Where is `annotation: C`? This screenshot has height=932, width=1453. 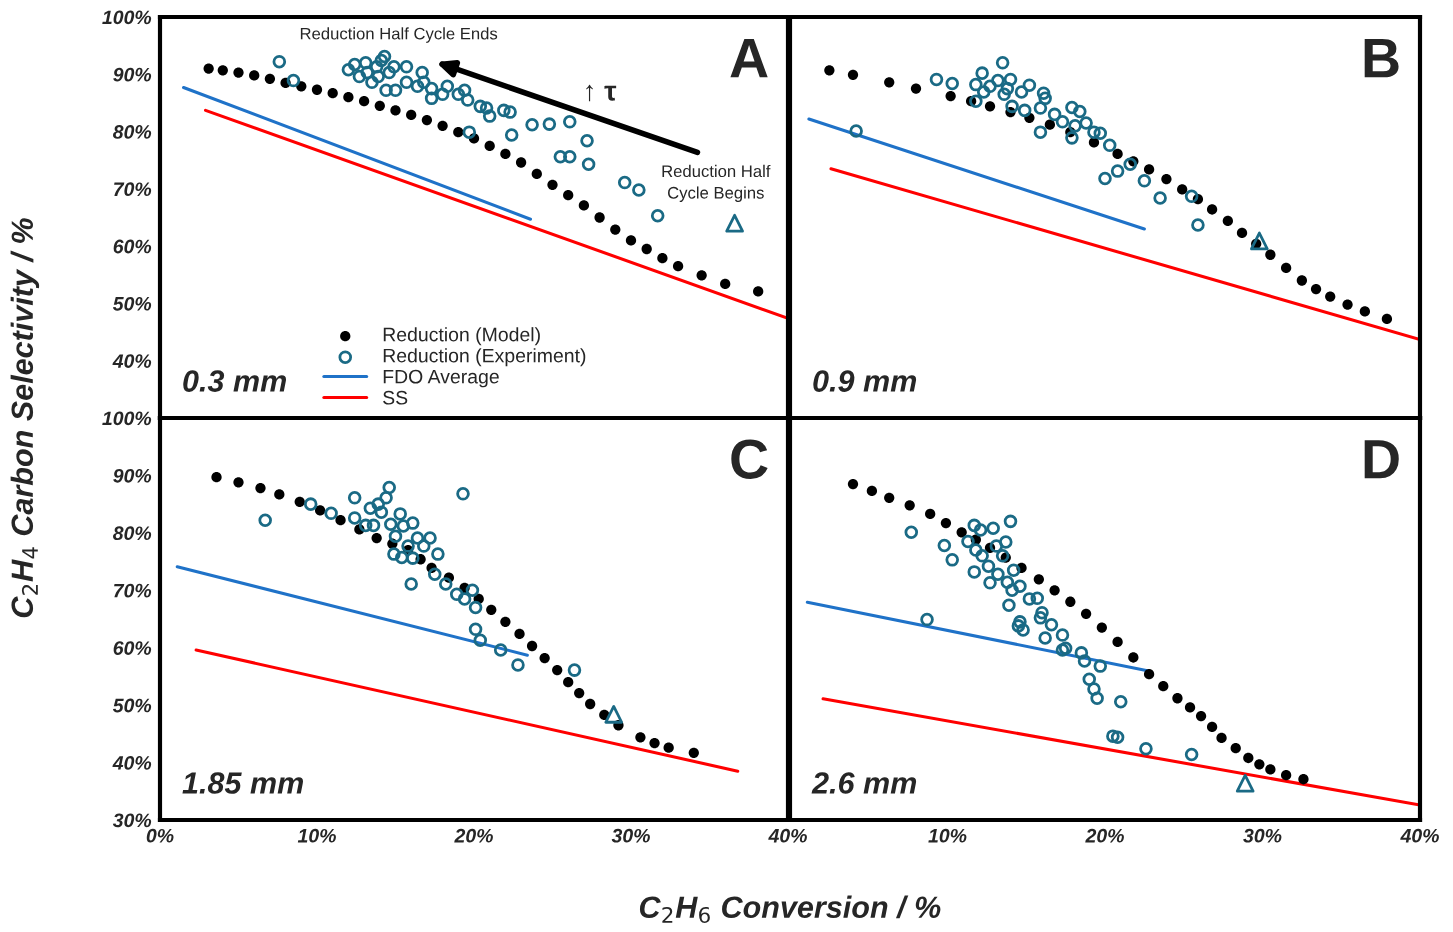 annotation: C is located at coordinates (749, 459).